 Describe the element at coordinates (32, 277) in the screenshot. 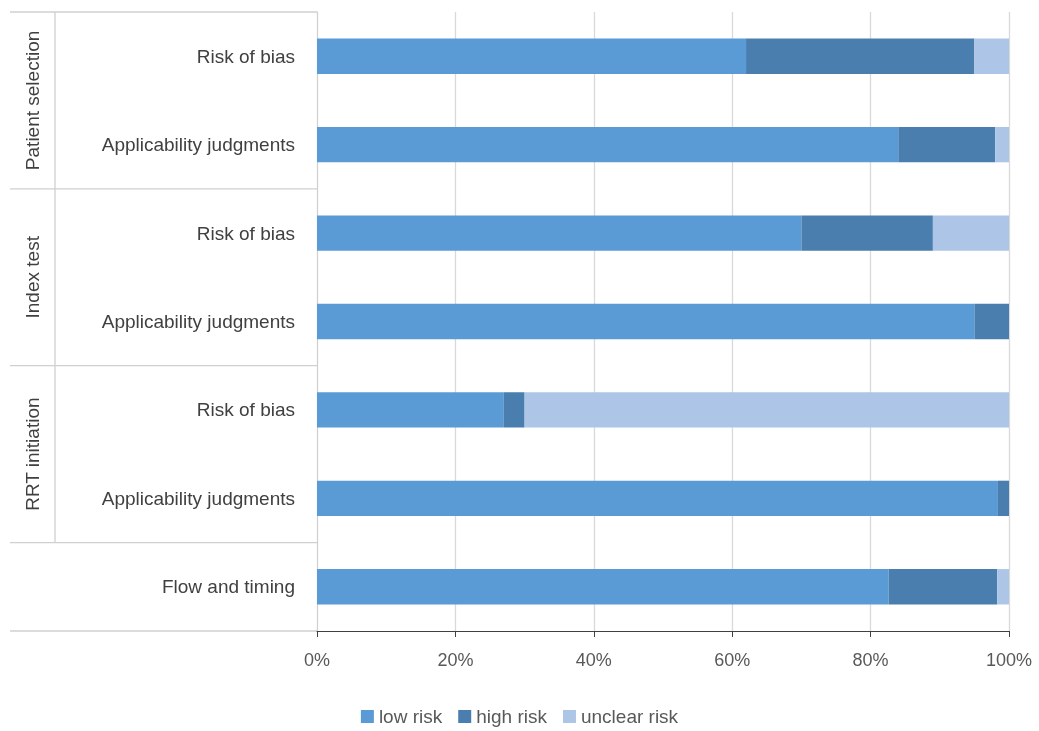

I see `text: Index test` at that location.